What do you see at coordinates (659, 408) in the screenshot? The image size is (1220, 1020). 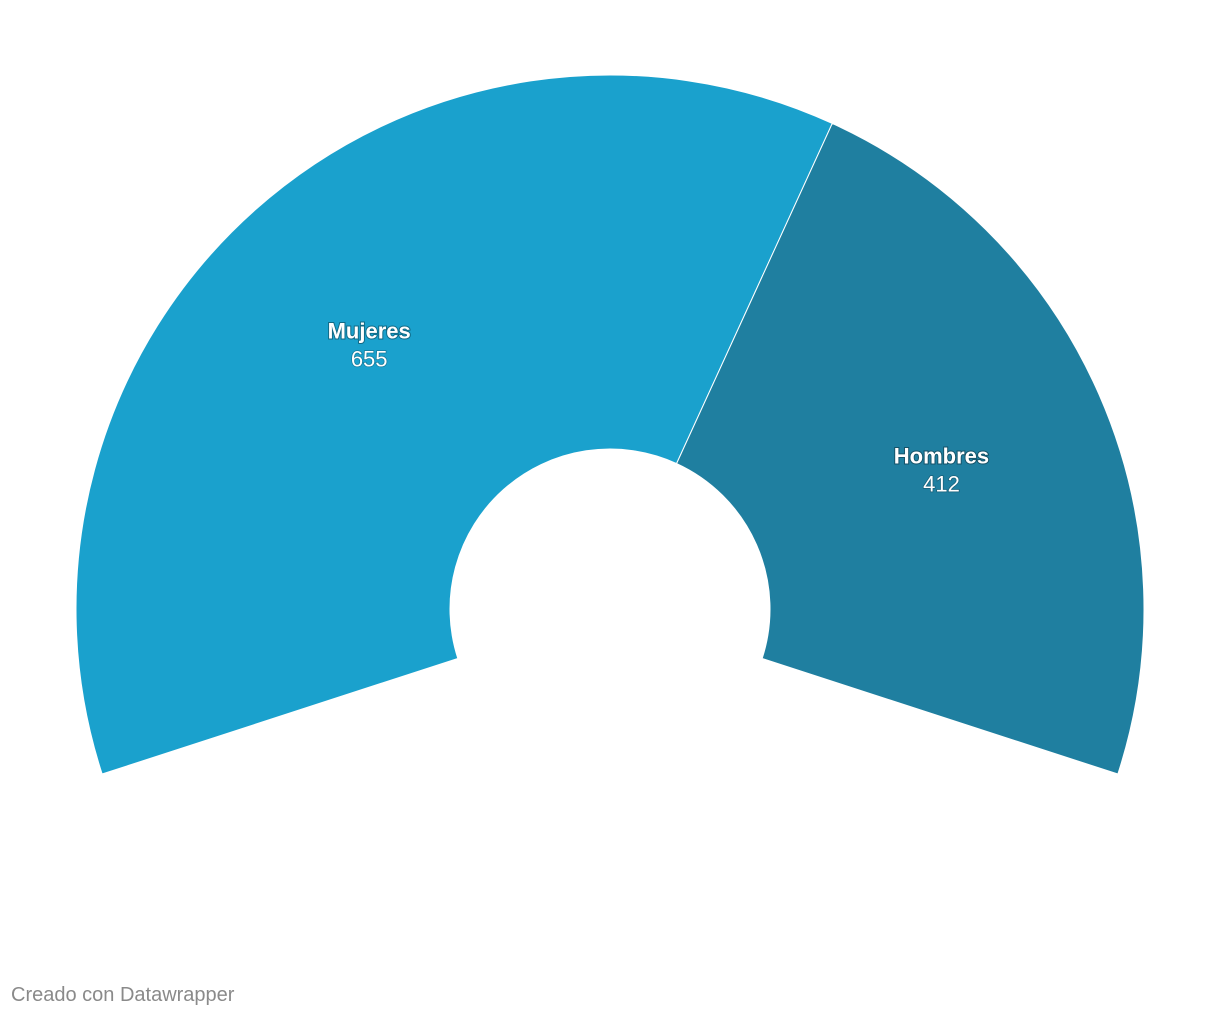 I see `chart-labels: Mujeres 655 Hombres 412` at bounding box center [659, 408].